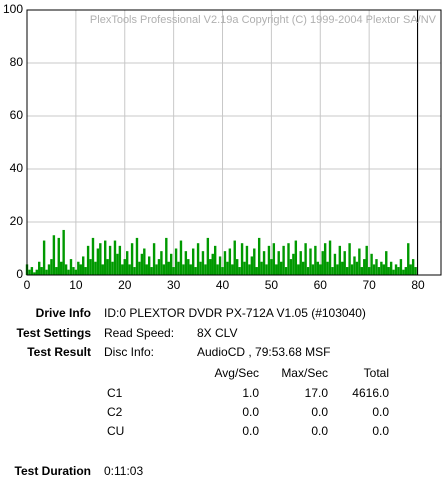  Describe the element at coordinates (250, 393) in the screenshot. I see `cell: 1.0` at that location.